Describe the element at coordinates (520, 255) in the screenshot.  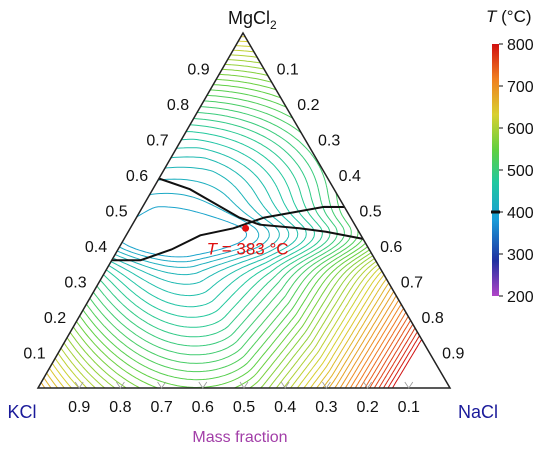
I see `colorbar-tick-label: 300` at that location.